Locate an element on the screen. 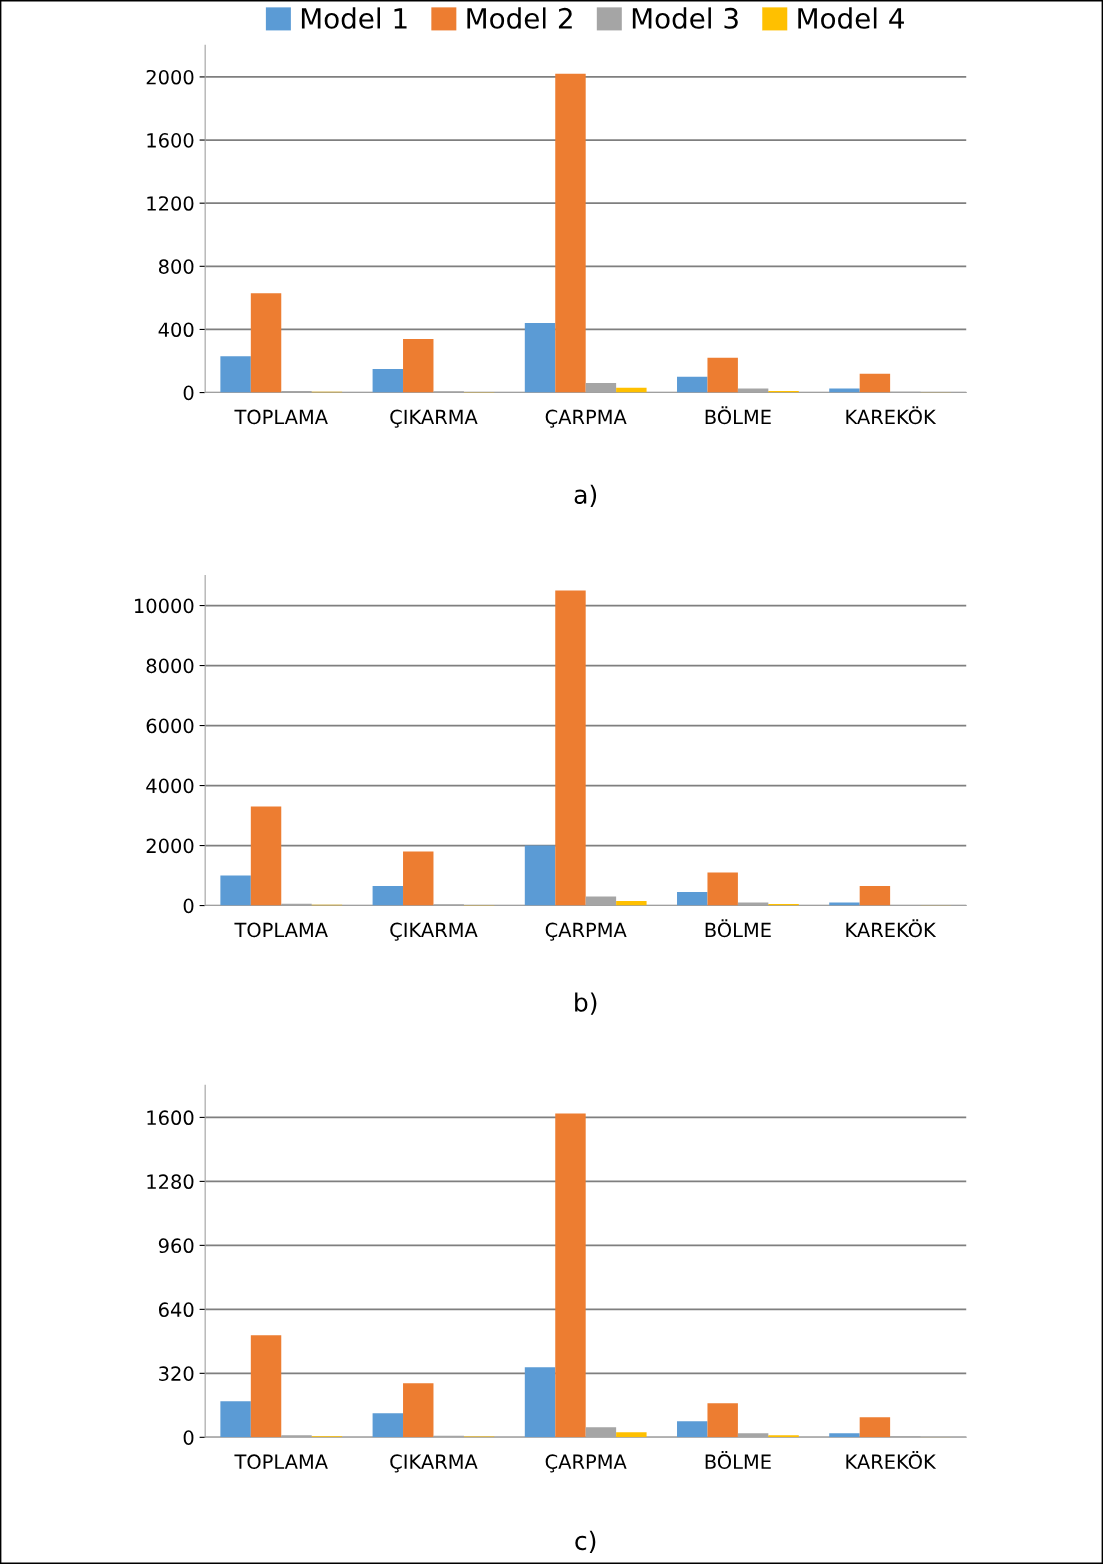 Image resolution: width=1103 pixels, height=1564 pixels. legend-label: Model 1 is located at coordinates (354, 18).